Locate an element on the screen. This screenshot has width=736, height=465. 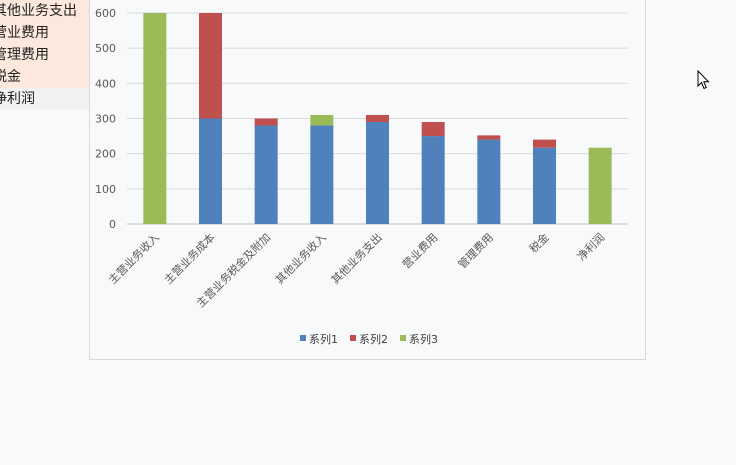
cell-row-2: 营业费用 is located at coordinates (45, 33).